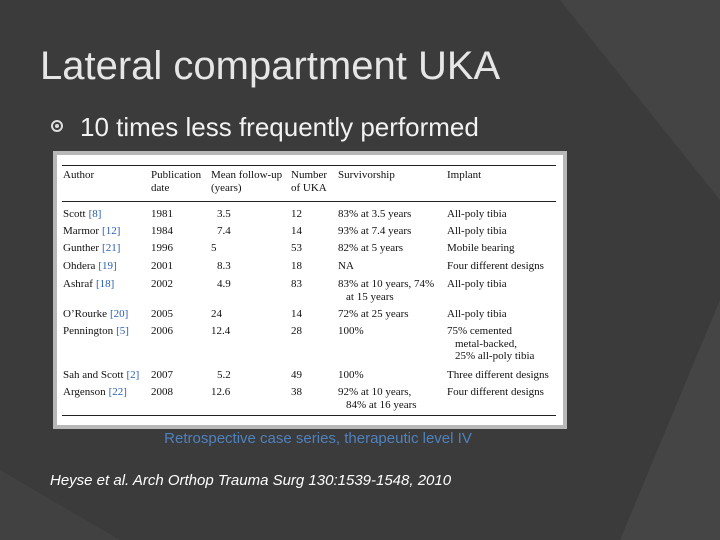  Describe the element at coordinates (162, 266) in the screenshot. I see `date-cell: 2001` at that location.